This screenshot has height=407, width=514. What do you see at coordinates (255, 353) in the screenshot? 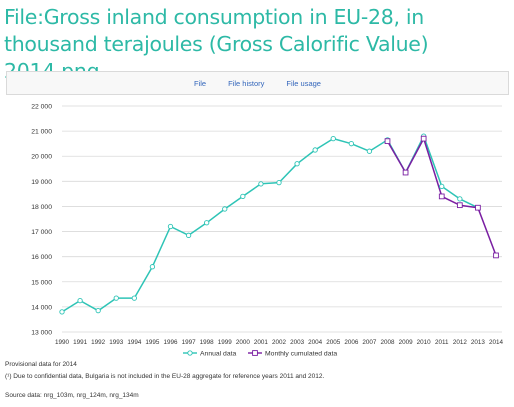
I see `legend-monthly-swatch-marker` at bounding box center [255, 353].